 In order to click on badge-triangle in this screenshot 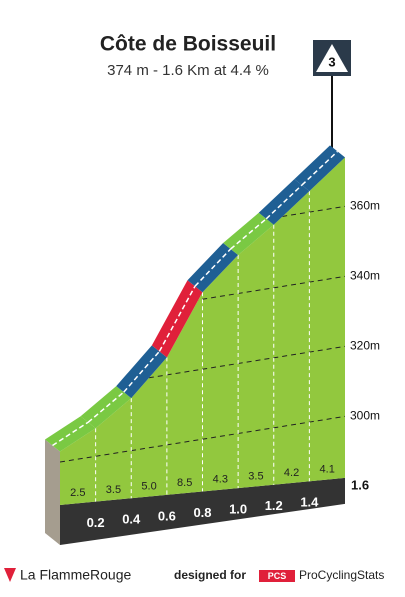, I will do `click(332, 58)`.